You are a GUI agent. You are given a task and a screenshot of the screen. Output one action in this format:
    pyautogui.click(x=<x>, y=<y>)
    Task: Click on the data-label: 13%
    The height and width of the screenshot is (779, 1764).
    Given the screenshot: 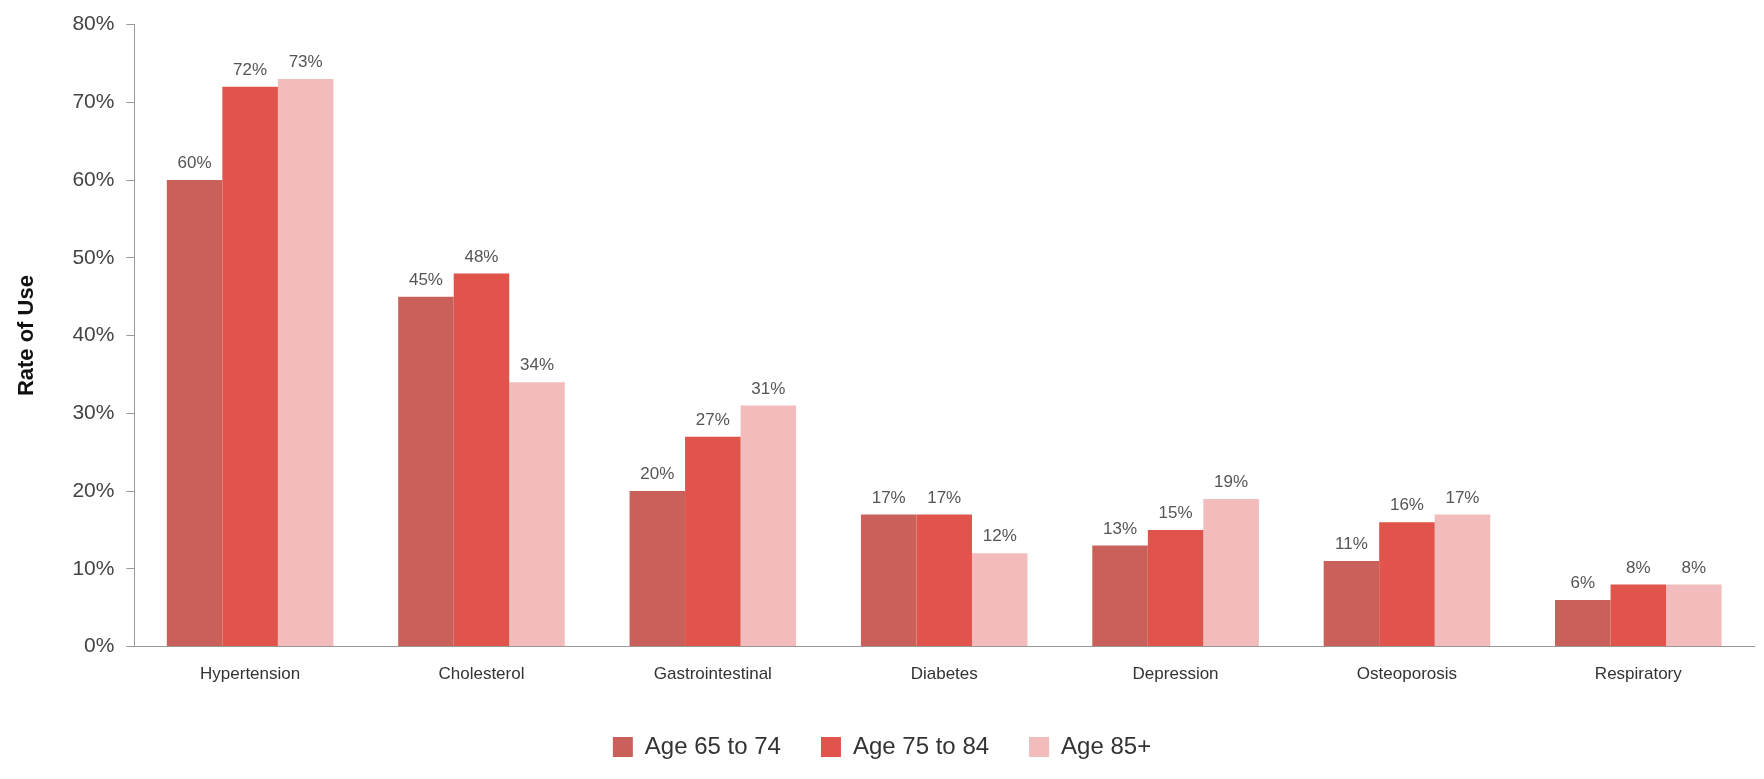 What is the action you would take?
    pyautogui.click(x=1120, y=528)
    